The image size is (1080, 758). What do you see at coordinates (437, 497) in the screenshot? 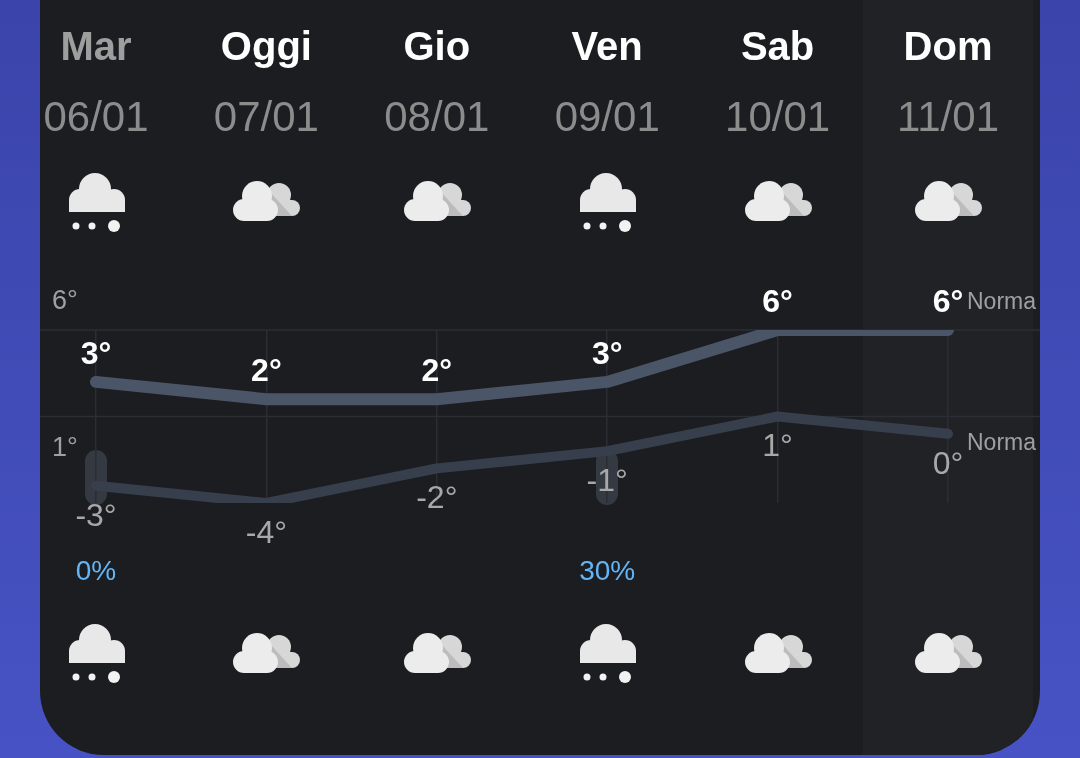
I see `data-label: -2°` at bounding box center [437, 497].